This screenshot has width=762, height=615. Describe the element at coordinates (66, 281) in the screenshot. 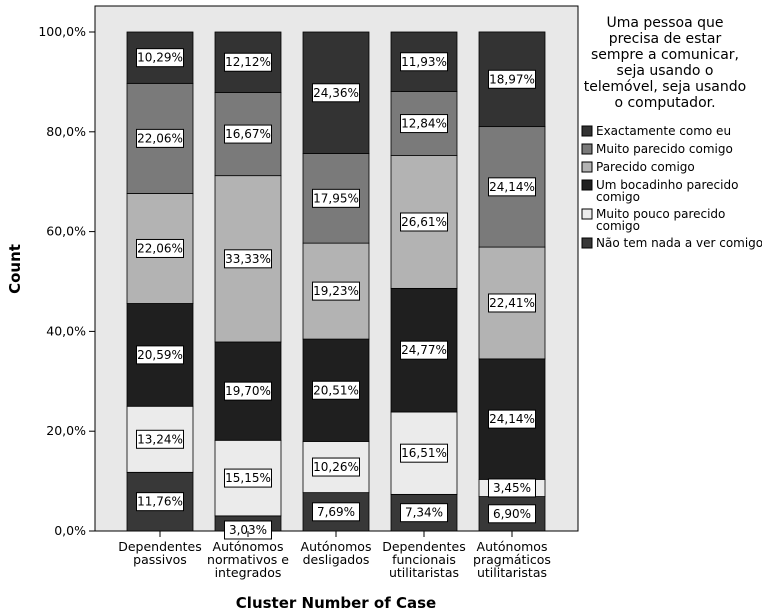

I see `y-axis: 0,0% 20,0% 40,0% 60,0% 80,0% 100,0%` at that location.